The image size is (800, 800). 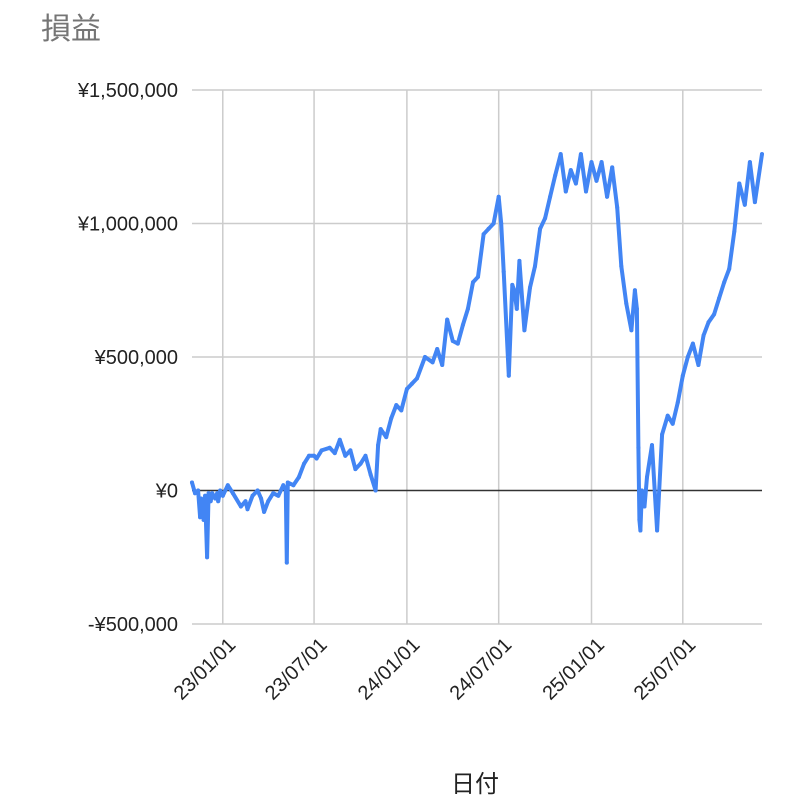 What do you see at coordinates (127, 358) in the screenshot?
I see `y-axis-tick-labels: ¥1,500,000 ¥1,000,000 ¥500,000 ¥0 -¥500,000` at bounding box center [127, 358].